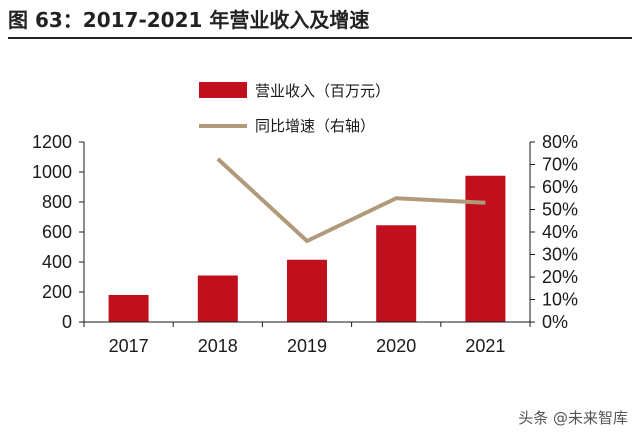  I want to click on x-tick-label: 2017, so click(129, 346).